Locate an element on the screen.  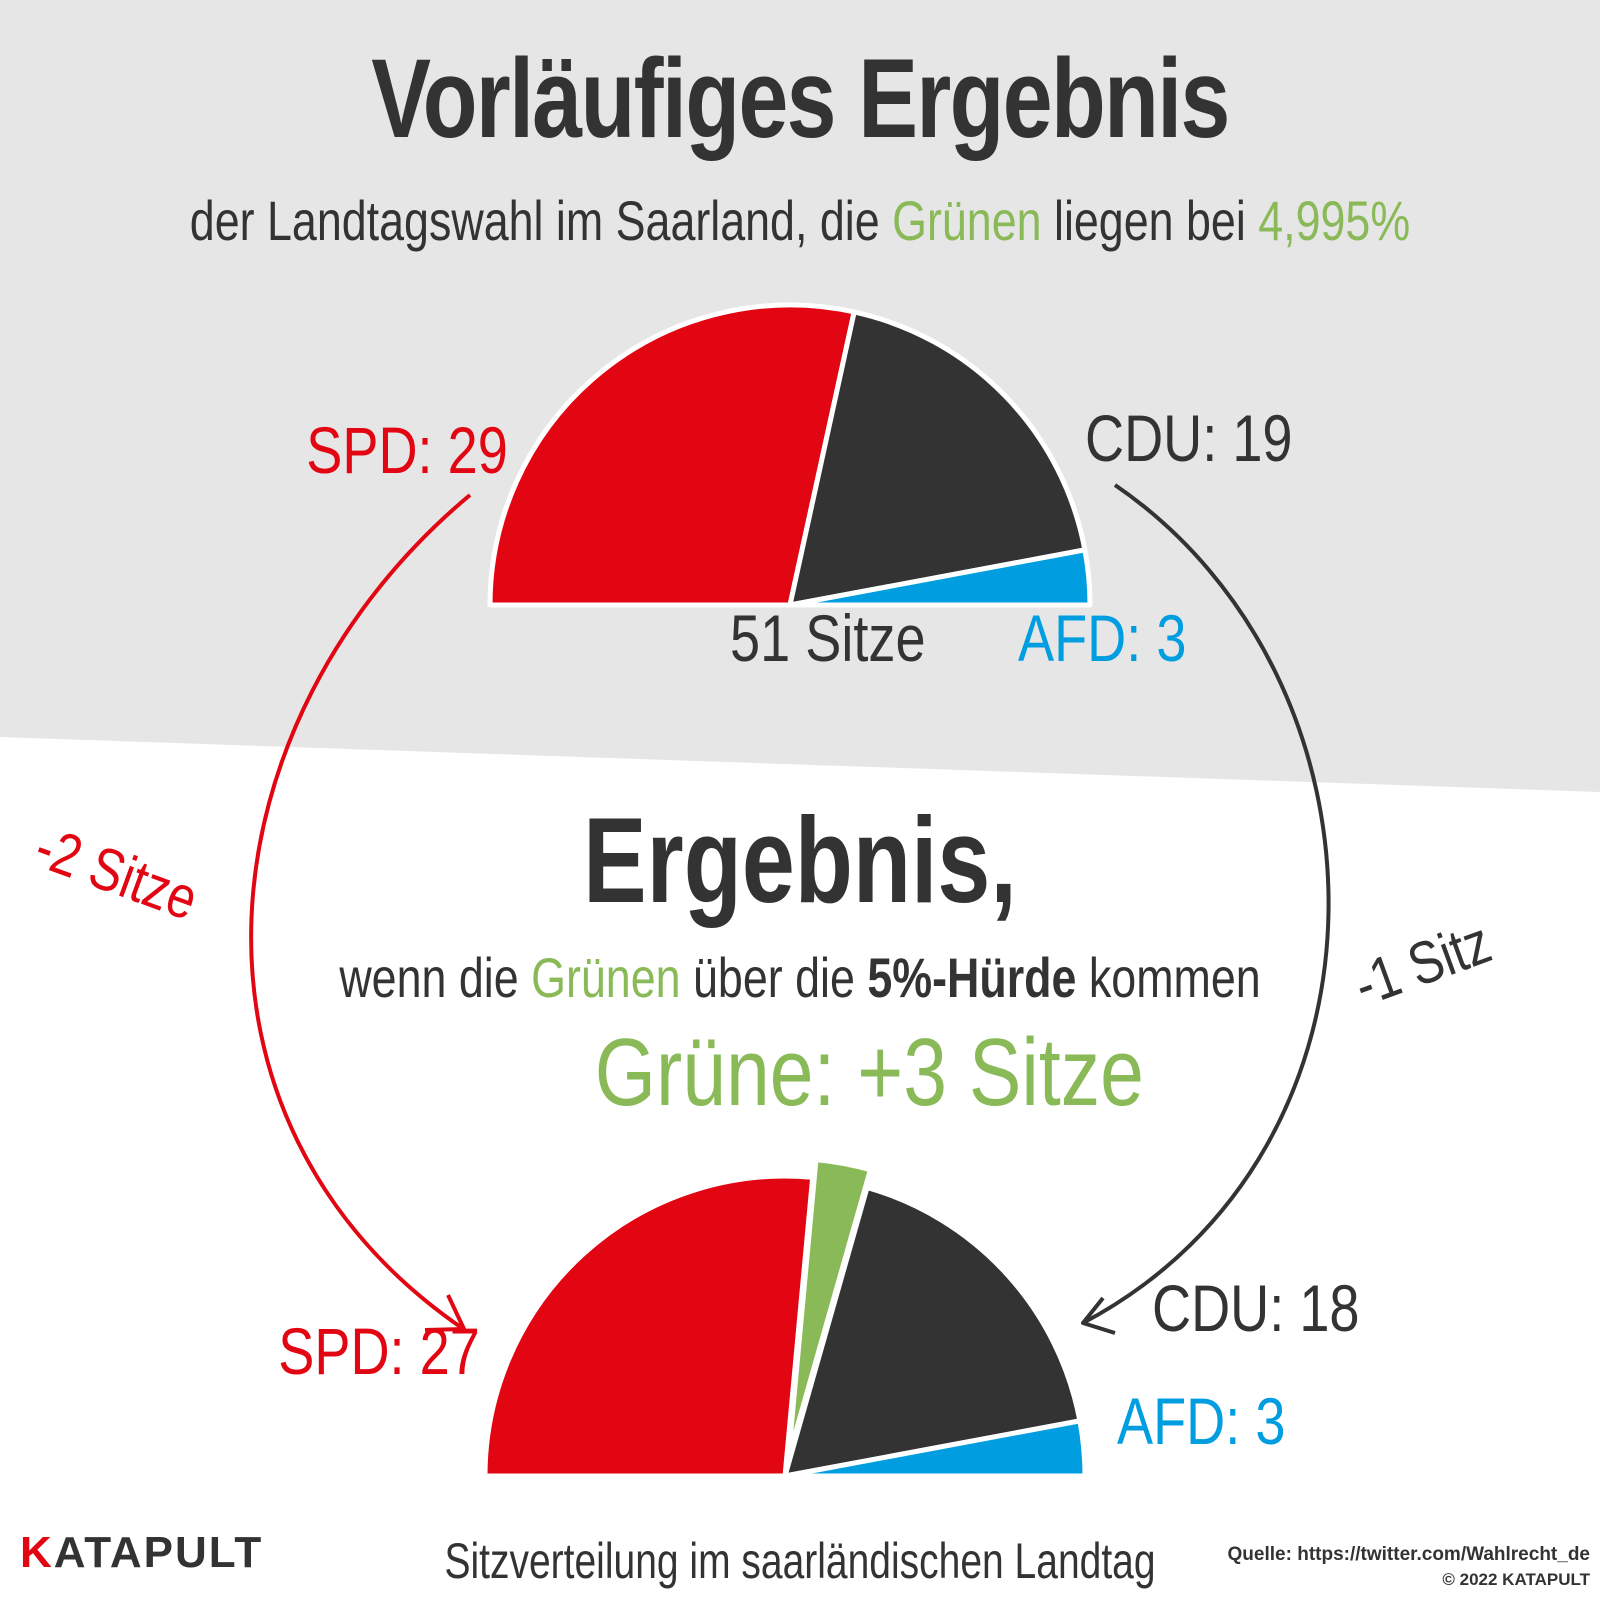
chart1-afd-label: AFD: 3 is located at coordinates (1102, 638).